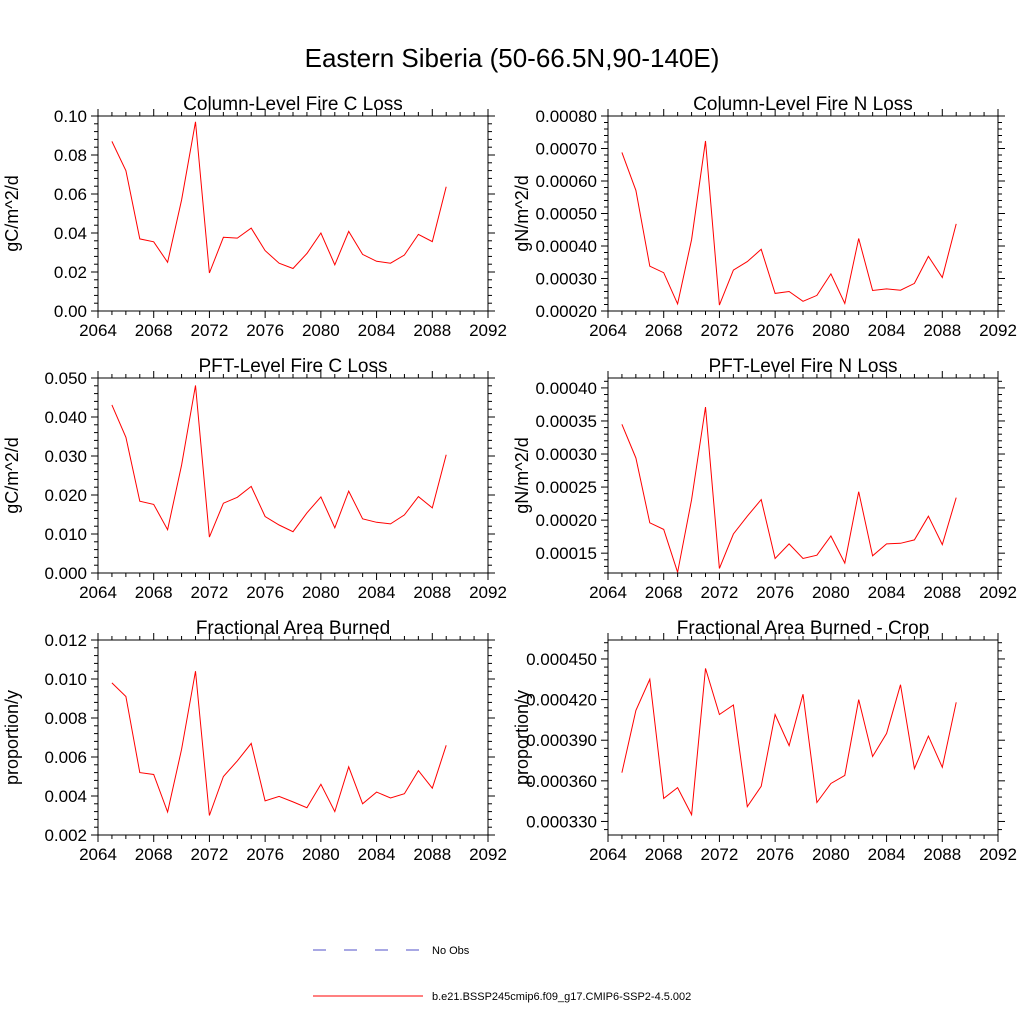  Describe the element at coordinates (566, 487) in the screenshot. I see `y-tick-label: 0.00025` at that location.